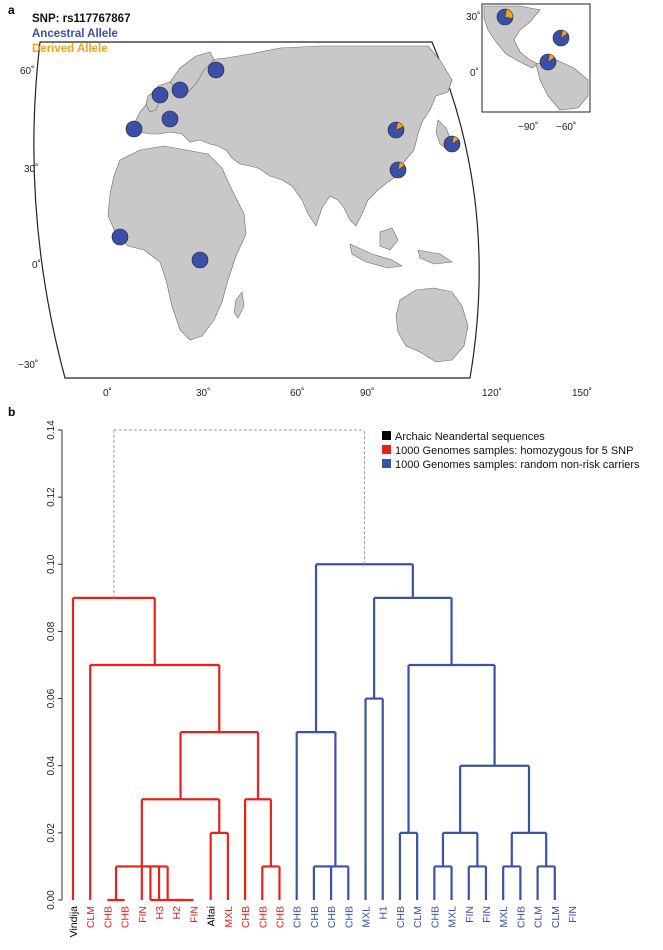 The height and width of the screenshot is (950, 663). Describe the element at coordinates (473, 17) in the screenshot. I see `inset-lat-tick-30: 30˚` at that location.